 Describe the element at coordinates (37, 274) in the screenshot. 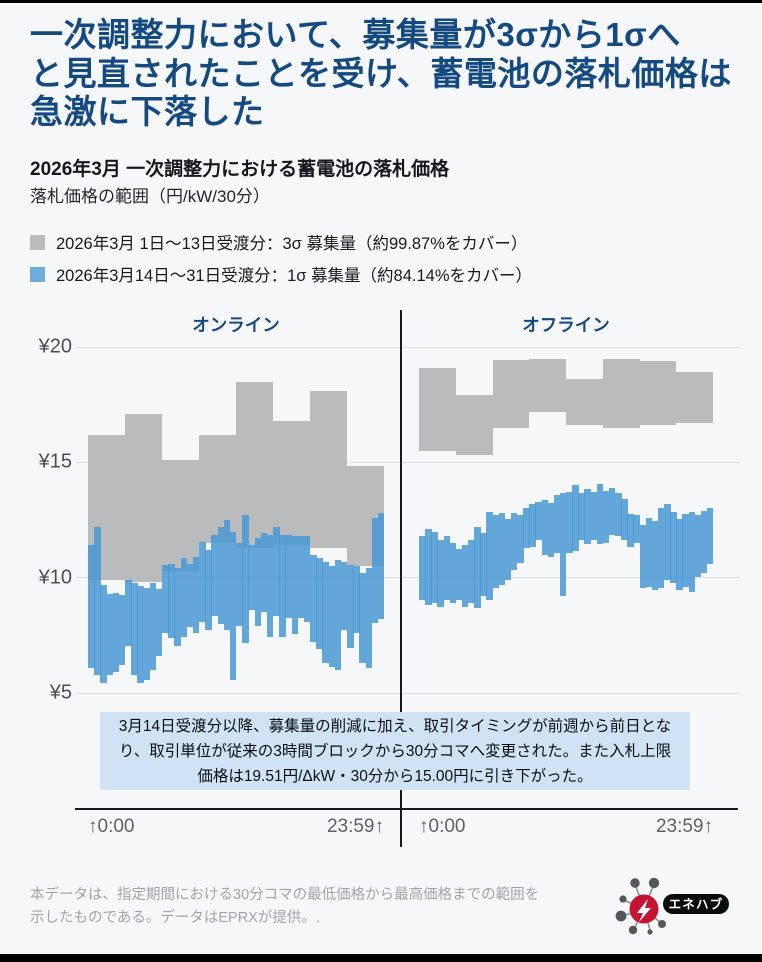

I see `legend-swatch-blue` at that location.